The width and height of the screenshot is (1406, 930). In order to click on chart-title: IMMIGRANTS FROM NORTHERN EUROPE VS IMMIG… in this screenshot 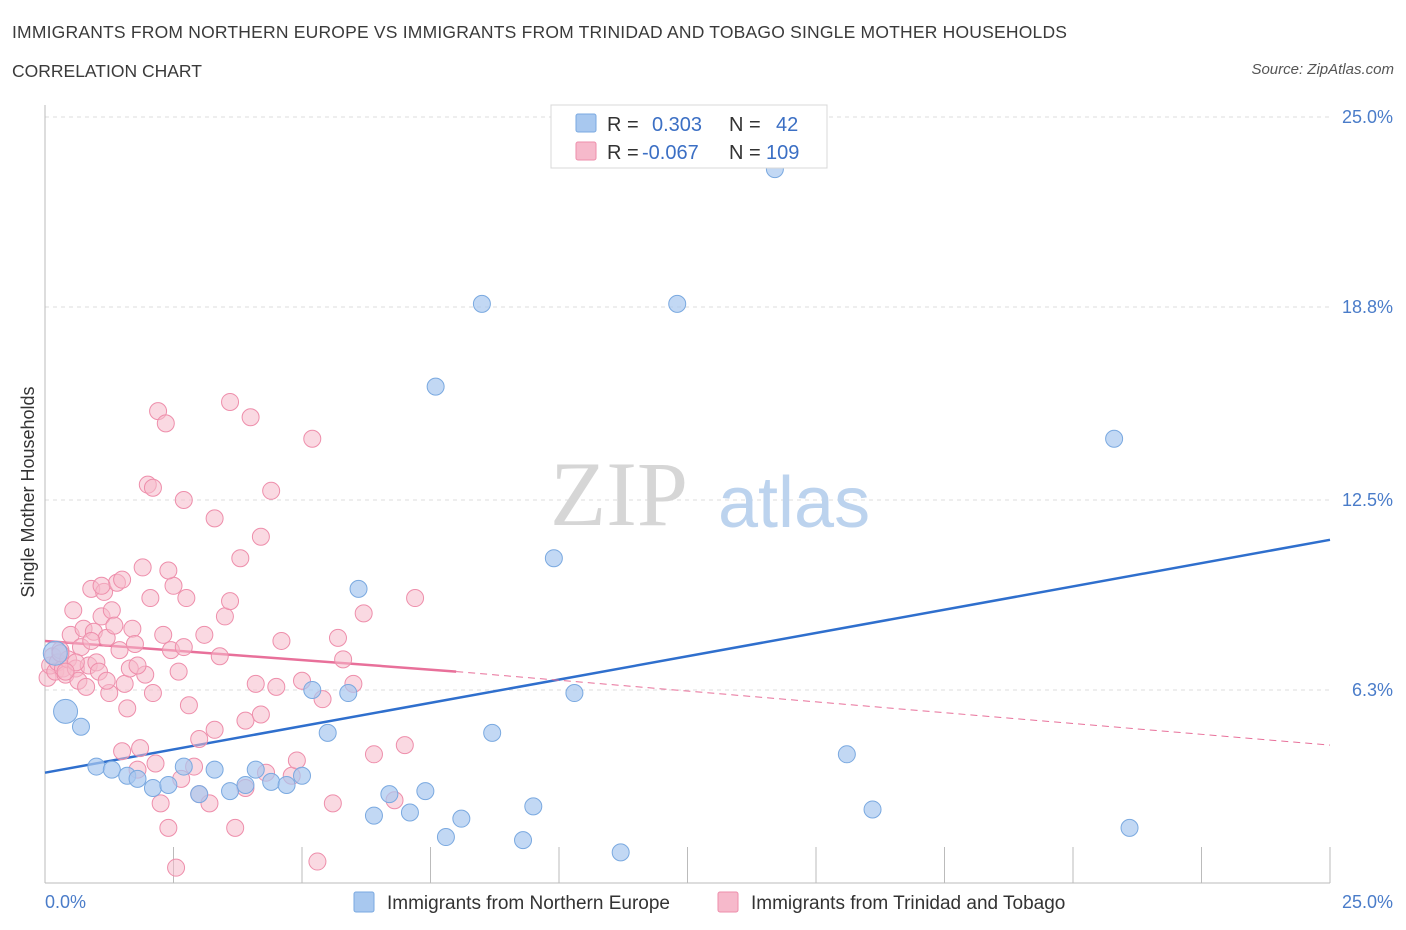, I will do `click(540, 32)`.